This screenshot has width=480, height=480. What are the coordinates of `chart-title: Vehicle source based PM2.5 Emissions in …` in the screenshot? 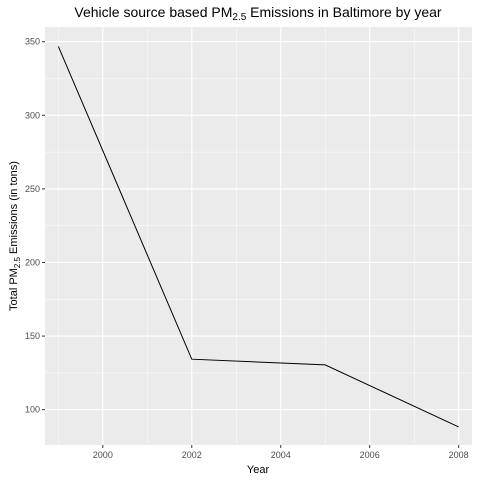 It's located at (258, 13).